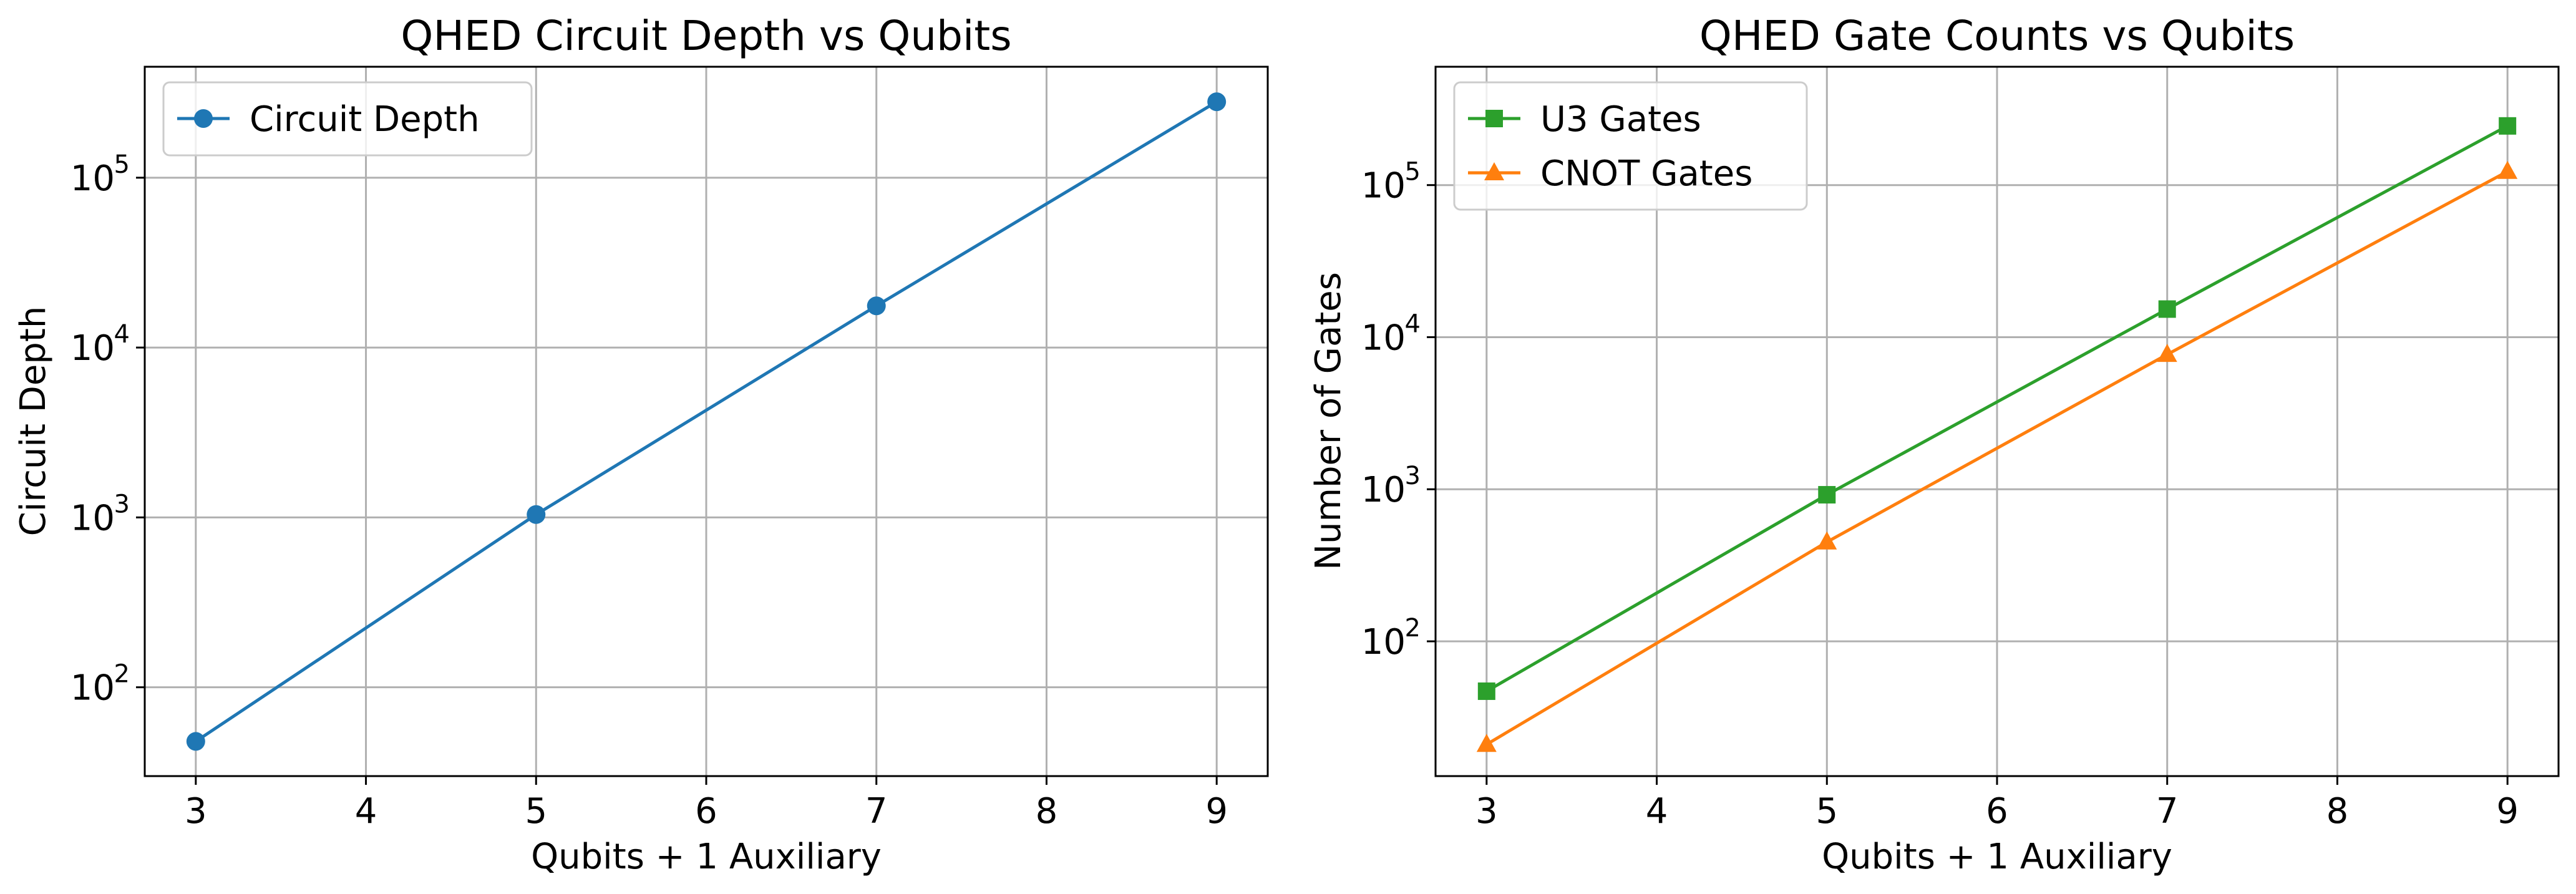  I want to click on chart-title: QHED Gate Counts vs Qubits, so click(1997, 36).